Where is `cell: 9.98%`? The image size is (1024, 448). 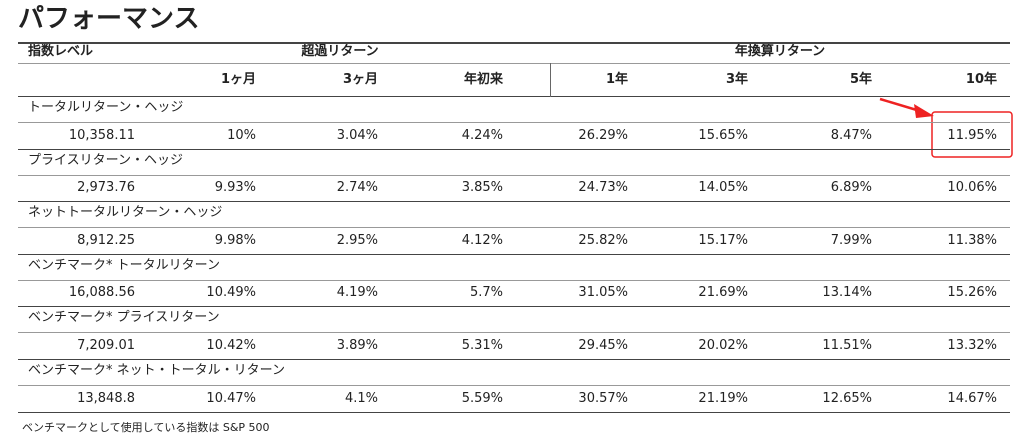
cell: 9.98% is located at coordinates (235, 240).